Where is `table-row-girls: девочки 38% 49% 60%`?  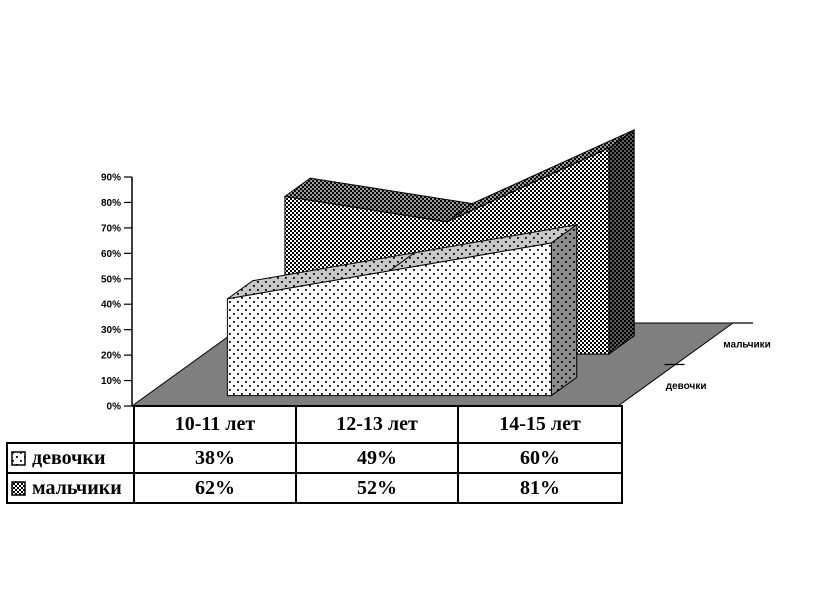
table-row-girls: девочки 38% 49% 60% is located at coordinates (314, 458).